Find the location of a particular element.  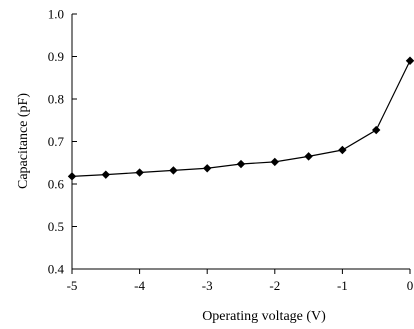

y-tick-label: 0.7 is located at coordinates (56, 141).